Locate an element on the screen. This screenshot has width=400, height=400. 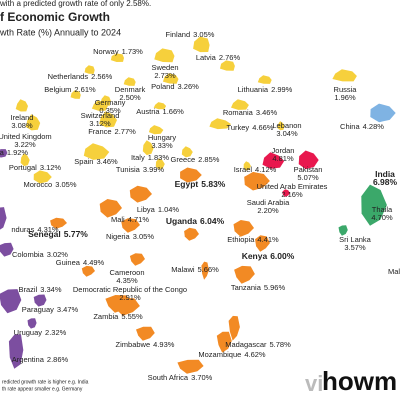
country-rate: 5.66% is located at coordinates (209, 269).